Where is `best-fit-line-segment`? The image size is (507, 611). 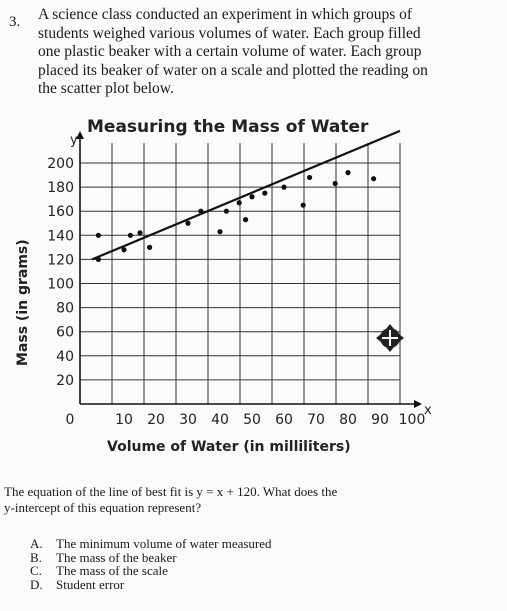
best-fit-line-segment is located at coordinates (246, 195).